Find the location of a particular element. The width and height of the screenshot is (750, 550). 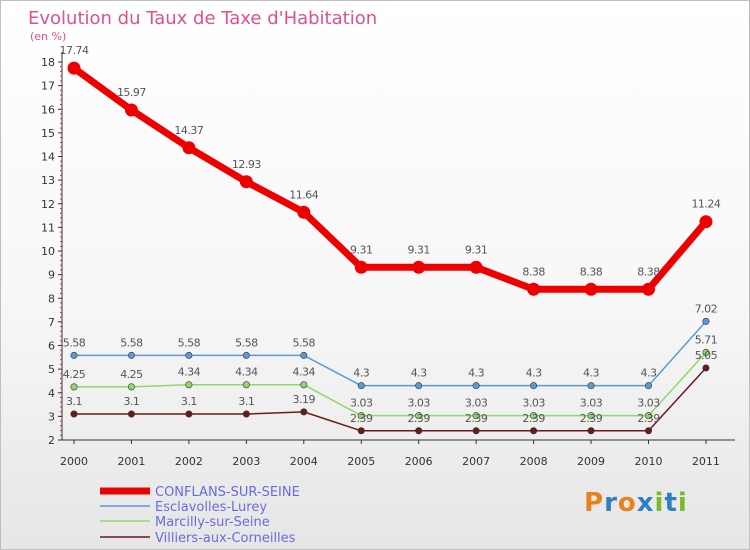

logo-letter: x is located at coordinates (645, 503).